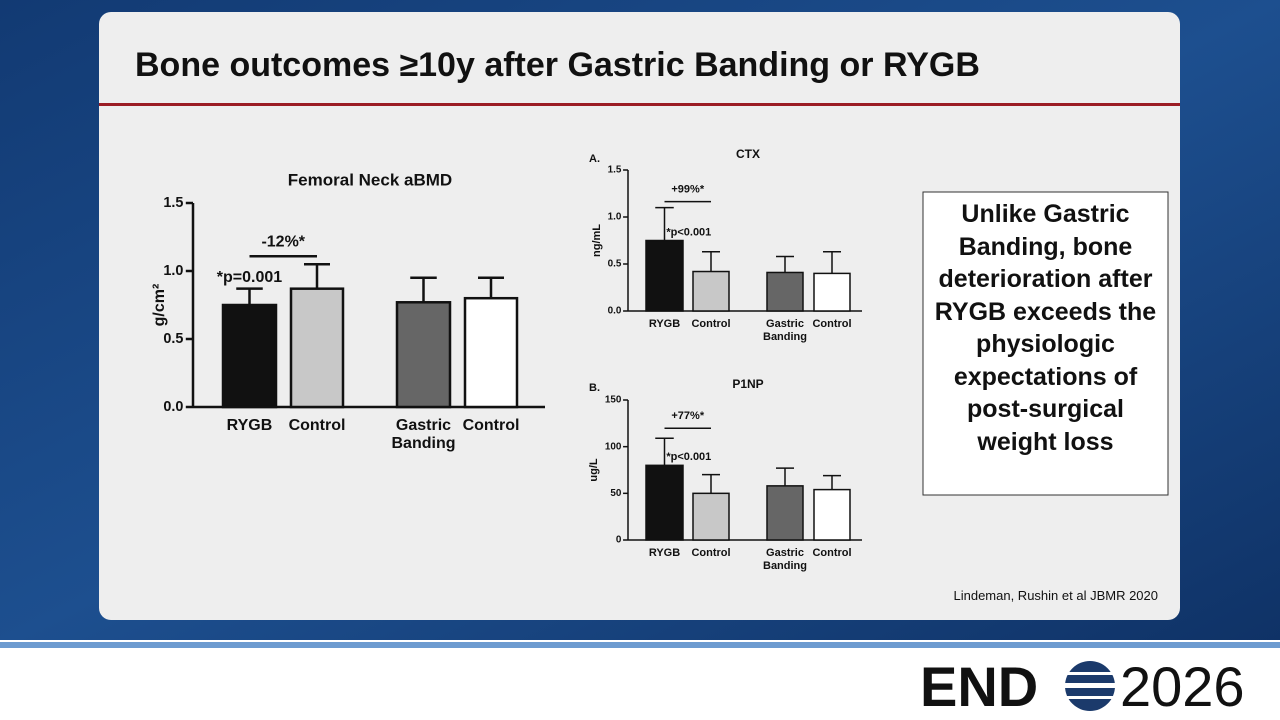 Image resolution: width=1280 pixels, height=720 pixels. I want to click on y-axis-label: ng/mL, so click(597, 240).